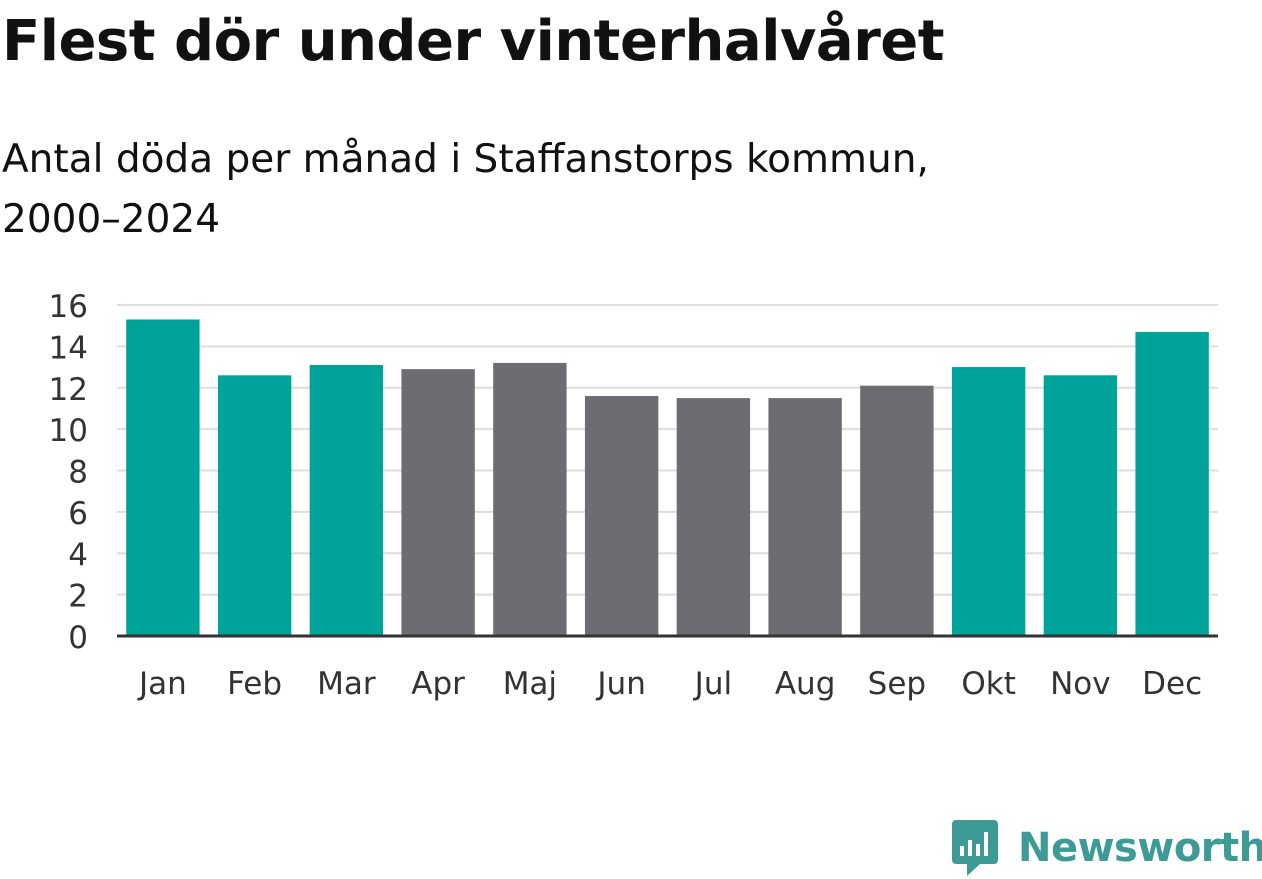  What do you see at coordinates (473, 41) in the screenshot?
I see `chart-title: Flest dör under vinterhalvåret` at bounding box center [473, 41].